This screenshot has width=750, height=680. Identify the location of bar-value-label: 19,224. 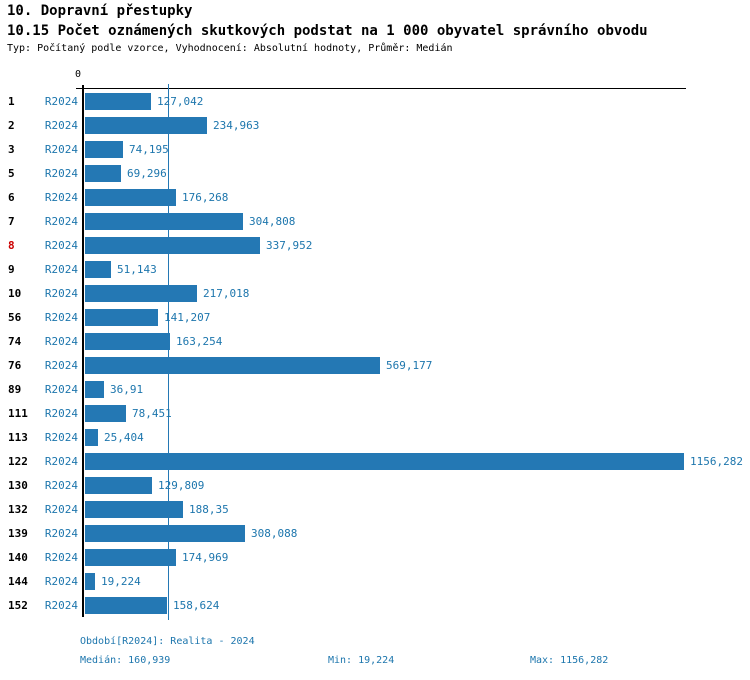
(121, 581).